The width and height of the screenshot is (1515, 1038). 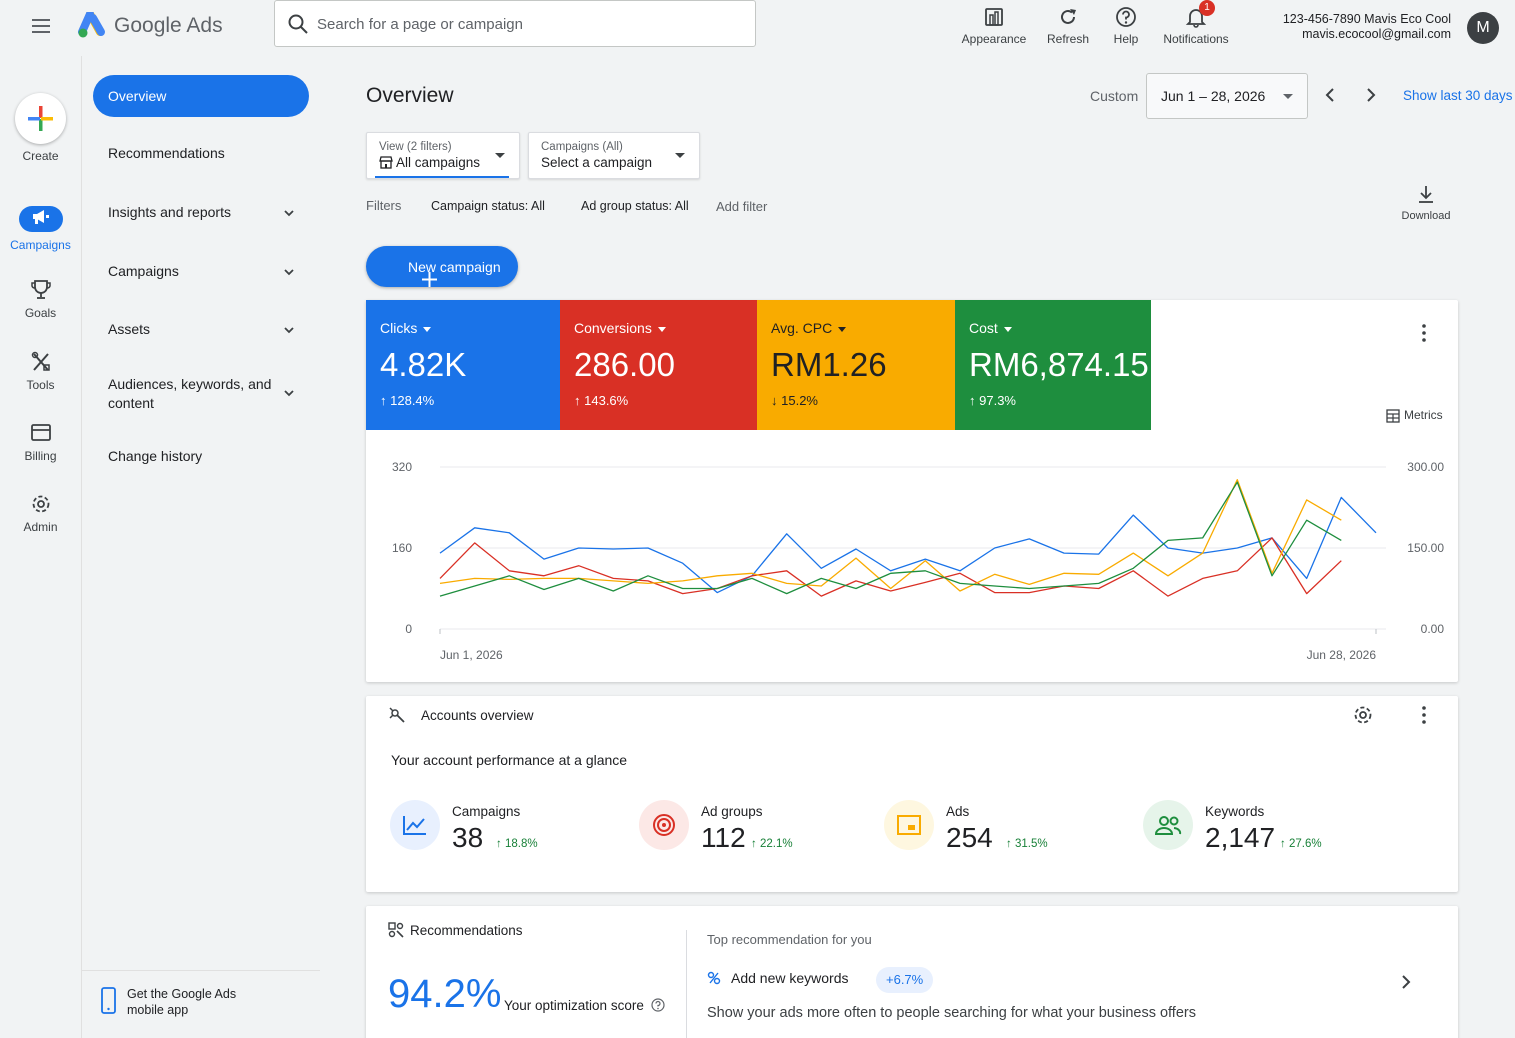 I want to click on search-box, so click(x=515, y=23).